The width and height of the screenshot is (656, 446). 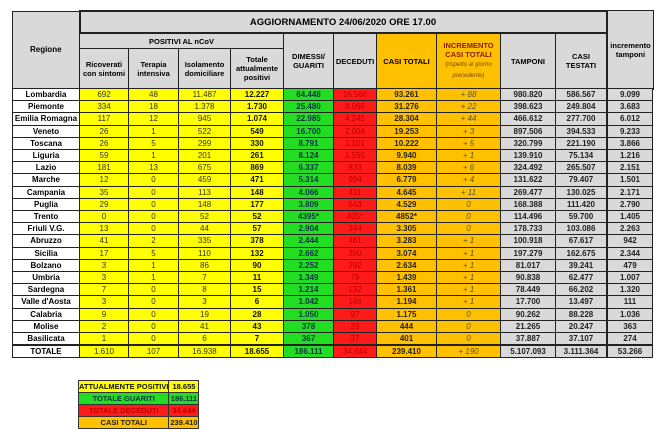 I want to click on cell-ricoverati: 2, so click(x=104, y=326).